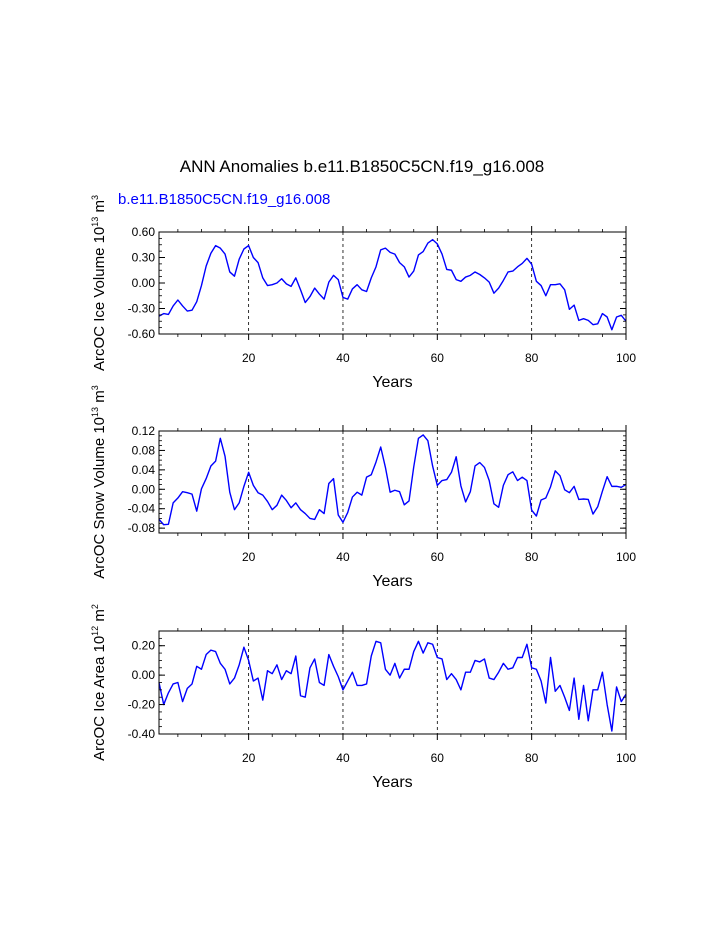 Image resolution: width=723 pixels, height=935 pixels. I want to click on y-axis: -0.08 -0.04 0.00 0.04 0.08 0.12, so click(377, 479).